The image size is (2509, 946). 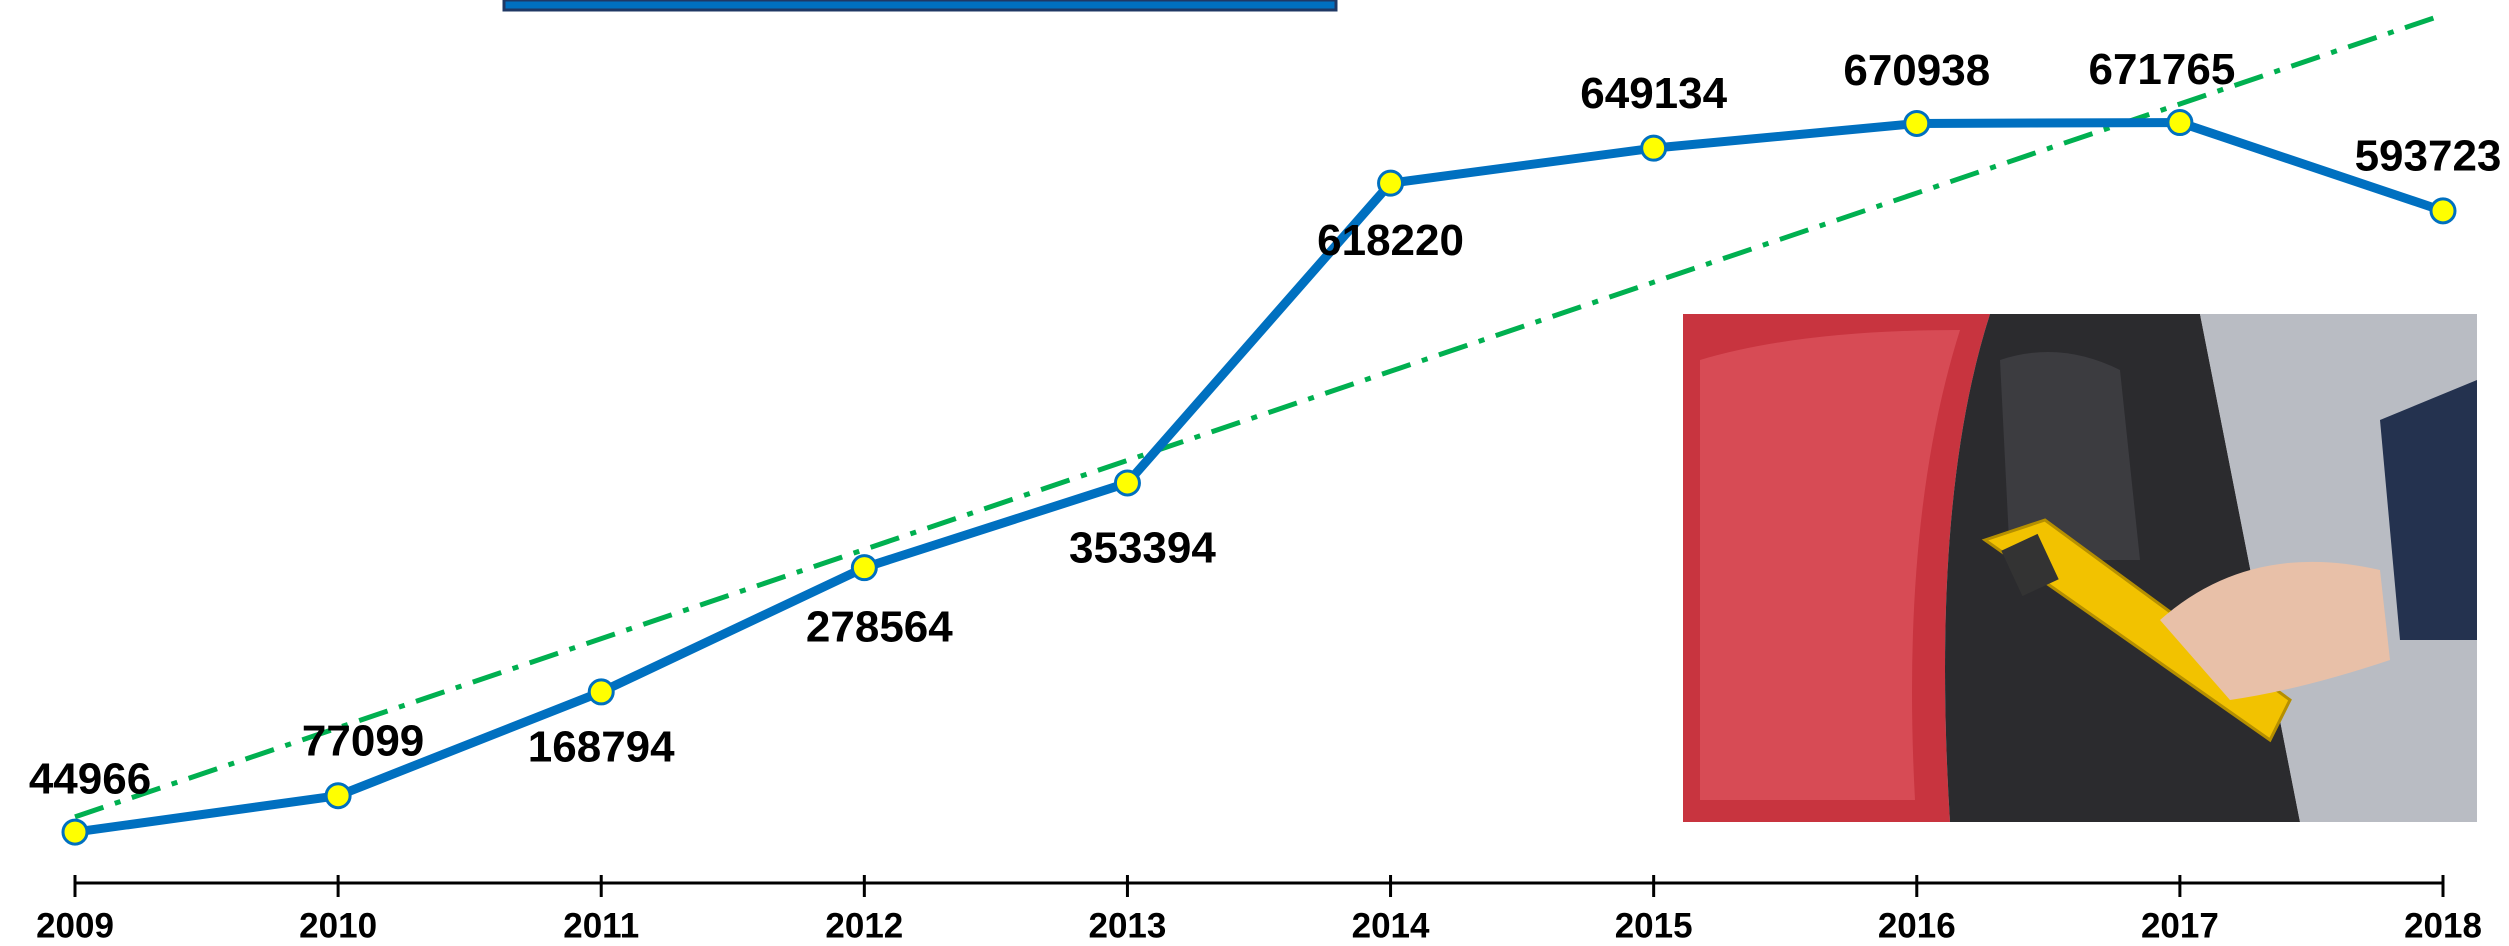 I want to click on data-label: 670938, so click(x=1916, y=70).